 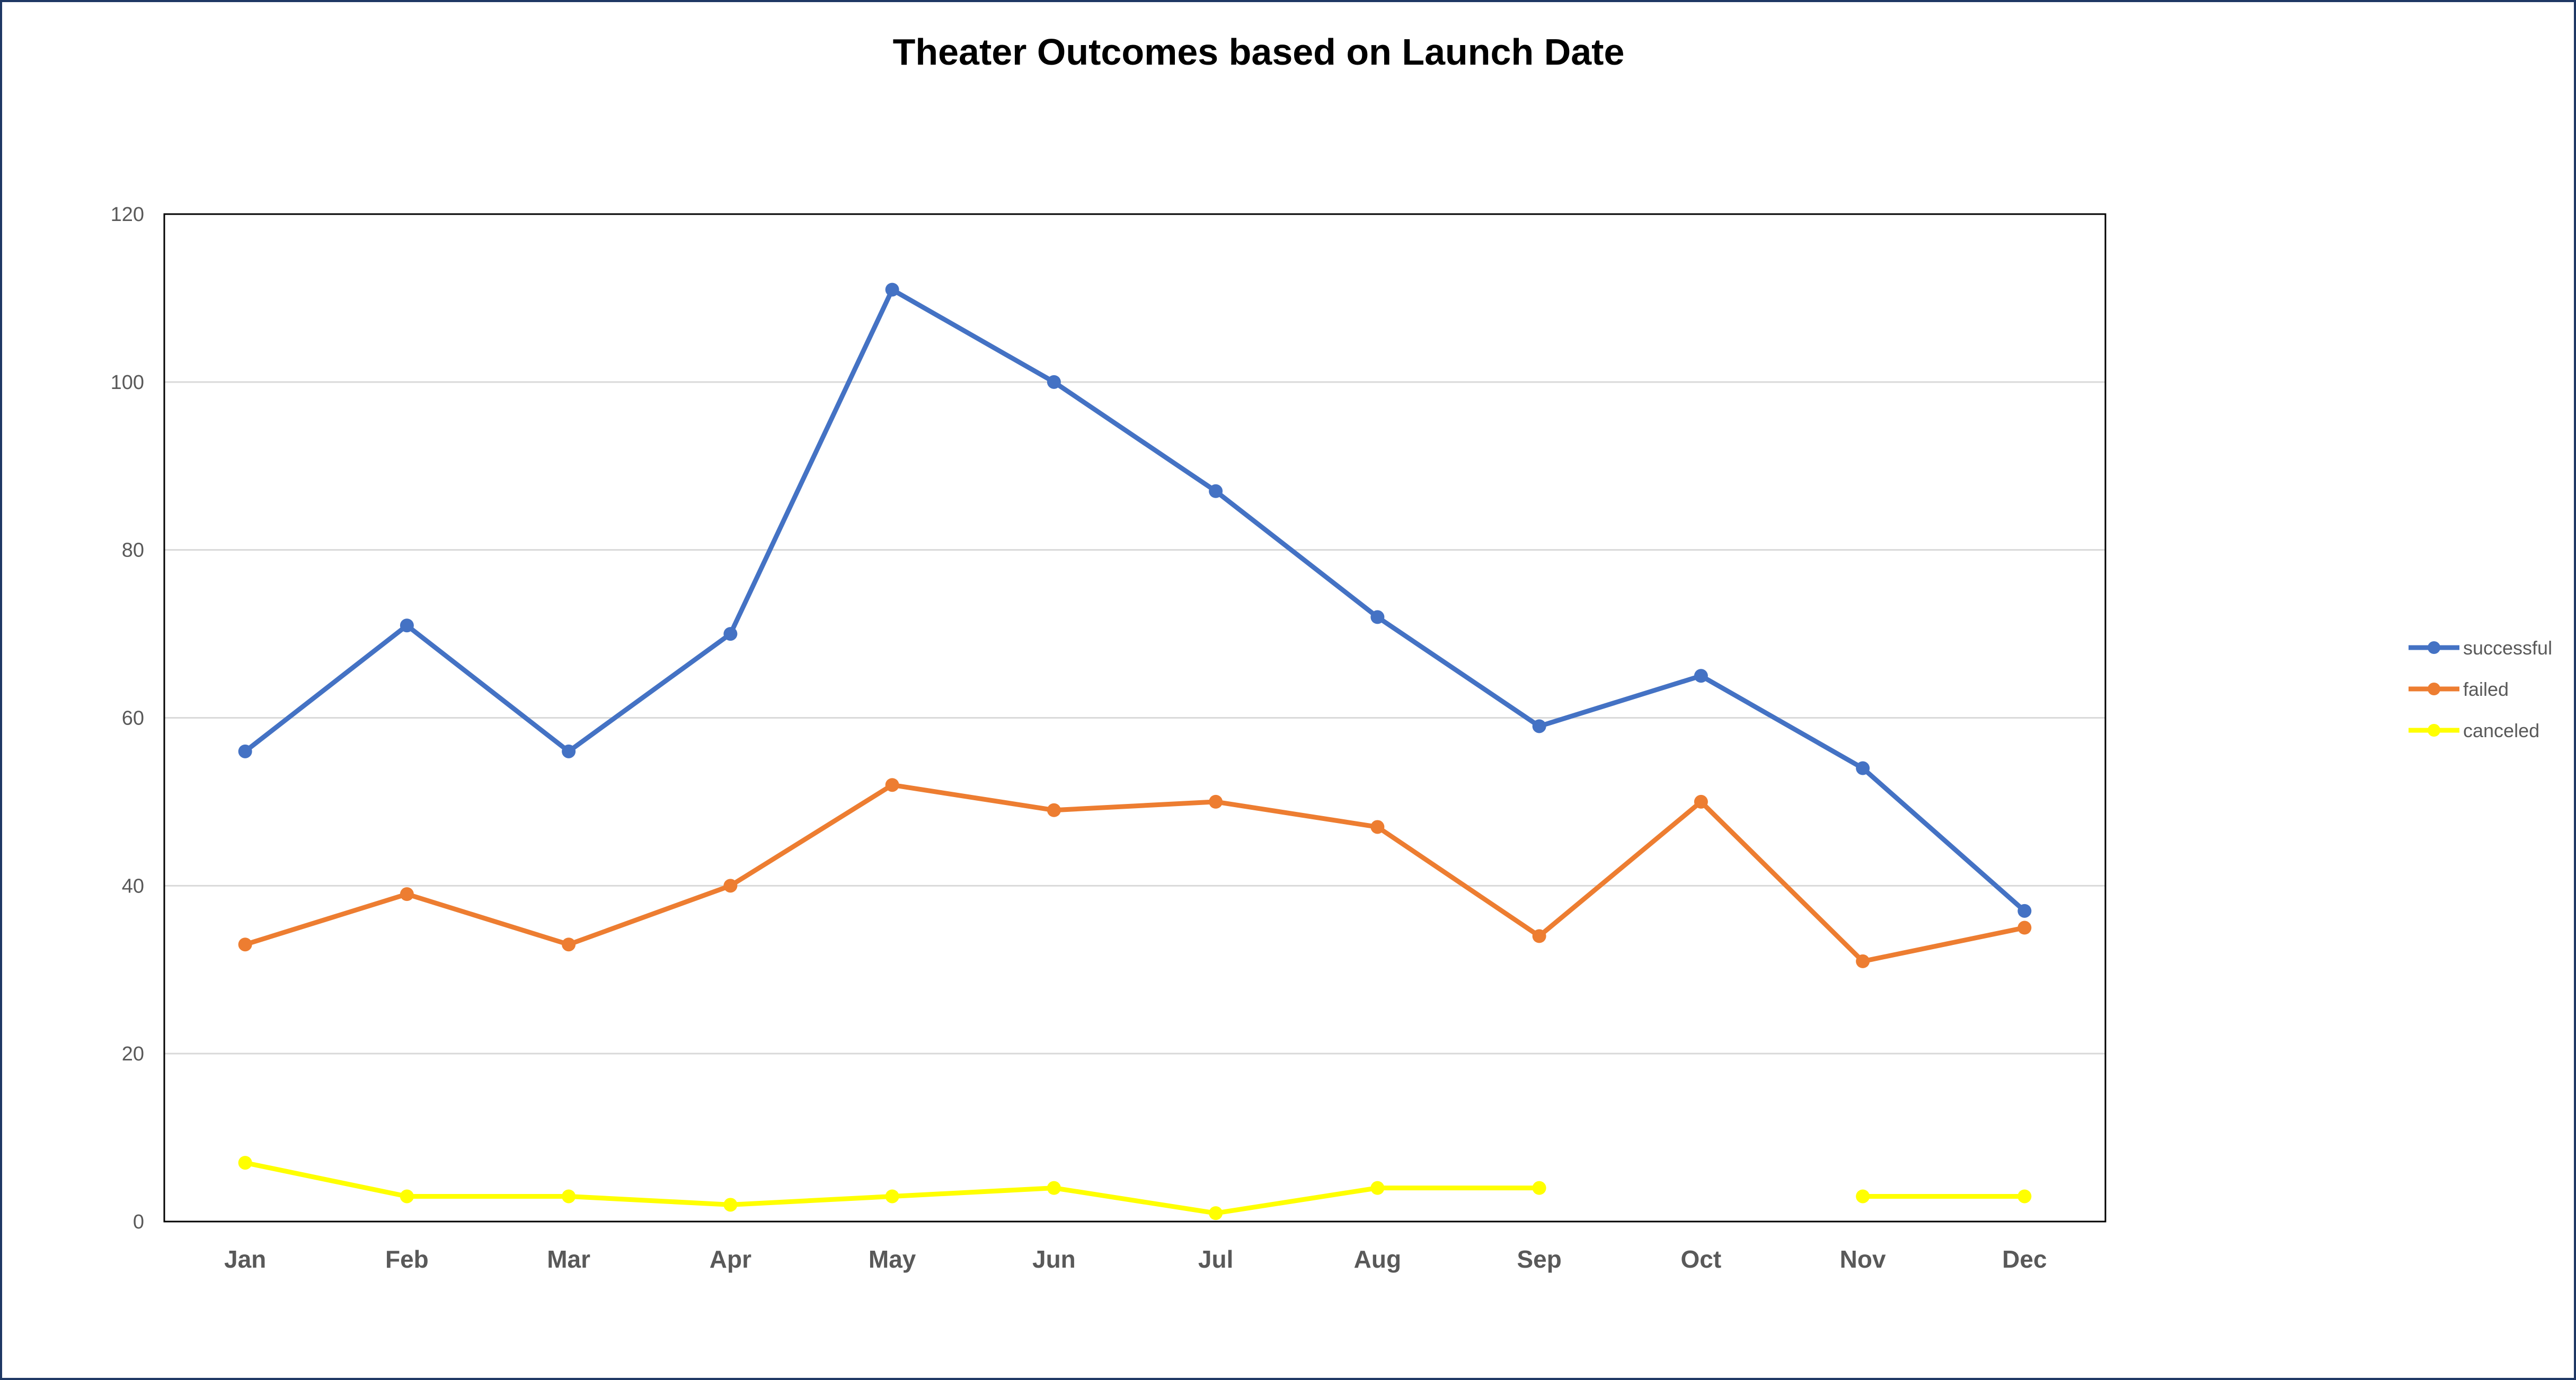 What do you see at coordinates (2459, 689) in the screenshot?
I see `legend-item-failed: failed` at bounding box center [2459, 689].